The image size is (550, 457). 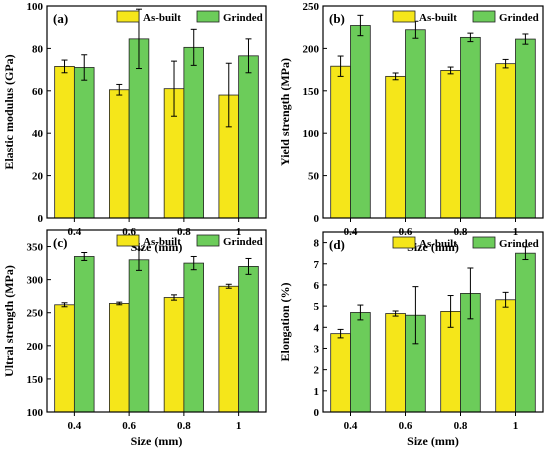 I want to click on y-tick-label: 7, so click(x=317, y=265).